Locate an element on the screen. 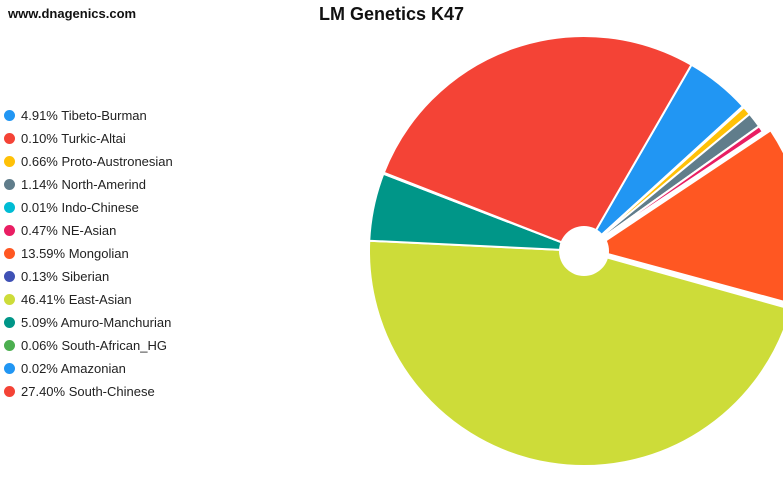 The height and width of the screenshot is (497, 783). pie-slice-ne-asian is located at coordinates (673, 188).